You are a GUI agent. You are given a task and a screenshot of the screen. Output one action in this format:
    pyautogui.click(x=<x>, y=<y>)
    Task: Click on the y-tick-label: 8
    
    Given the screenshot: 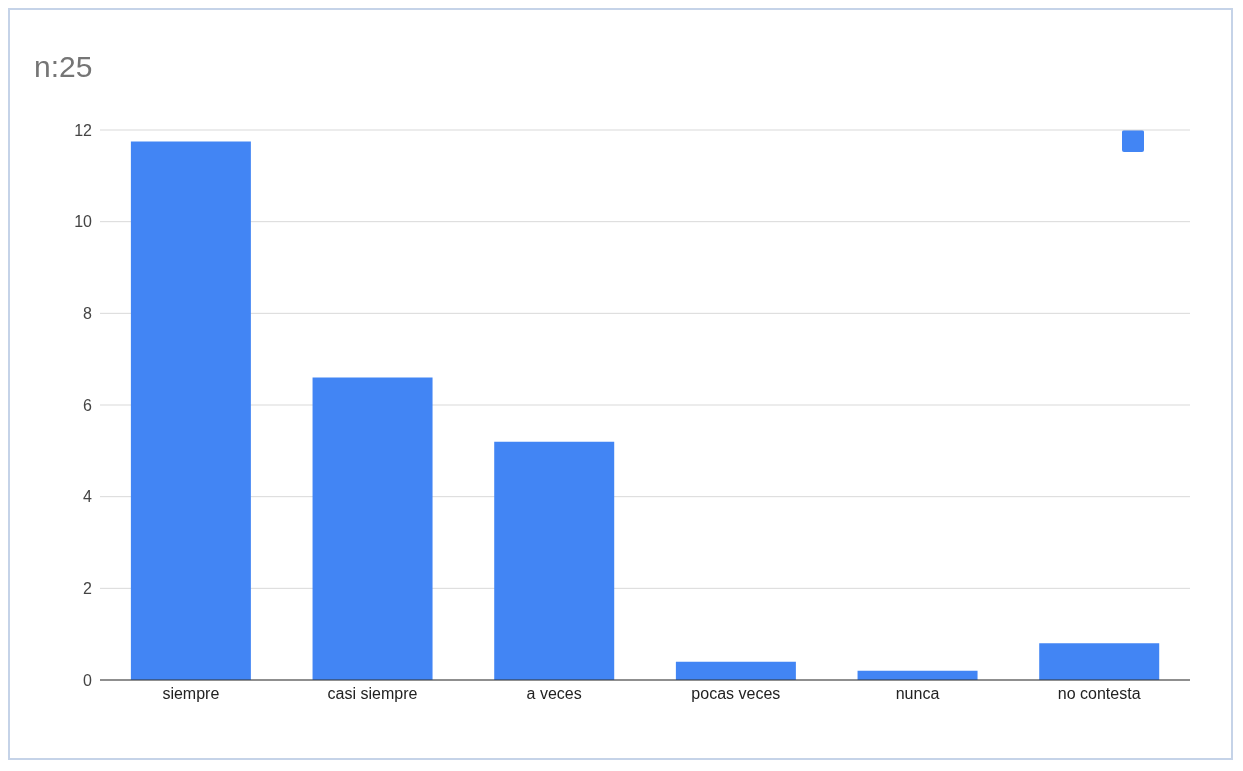 What is the action you would take?
    pyautogui.click(x=88, y=314)
    